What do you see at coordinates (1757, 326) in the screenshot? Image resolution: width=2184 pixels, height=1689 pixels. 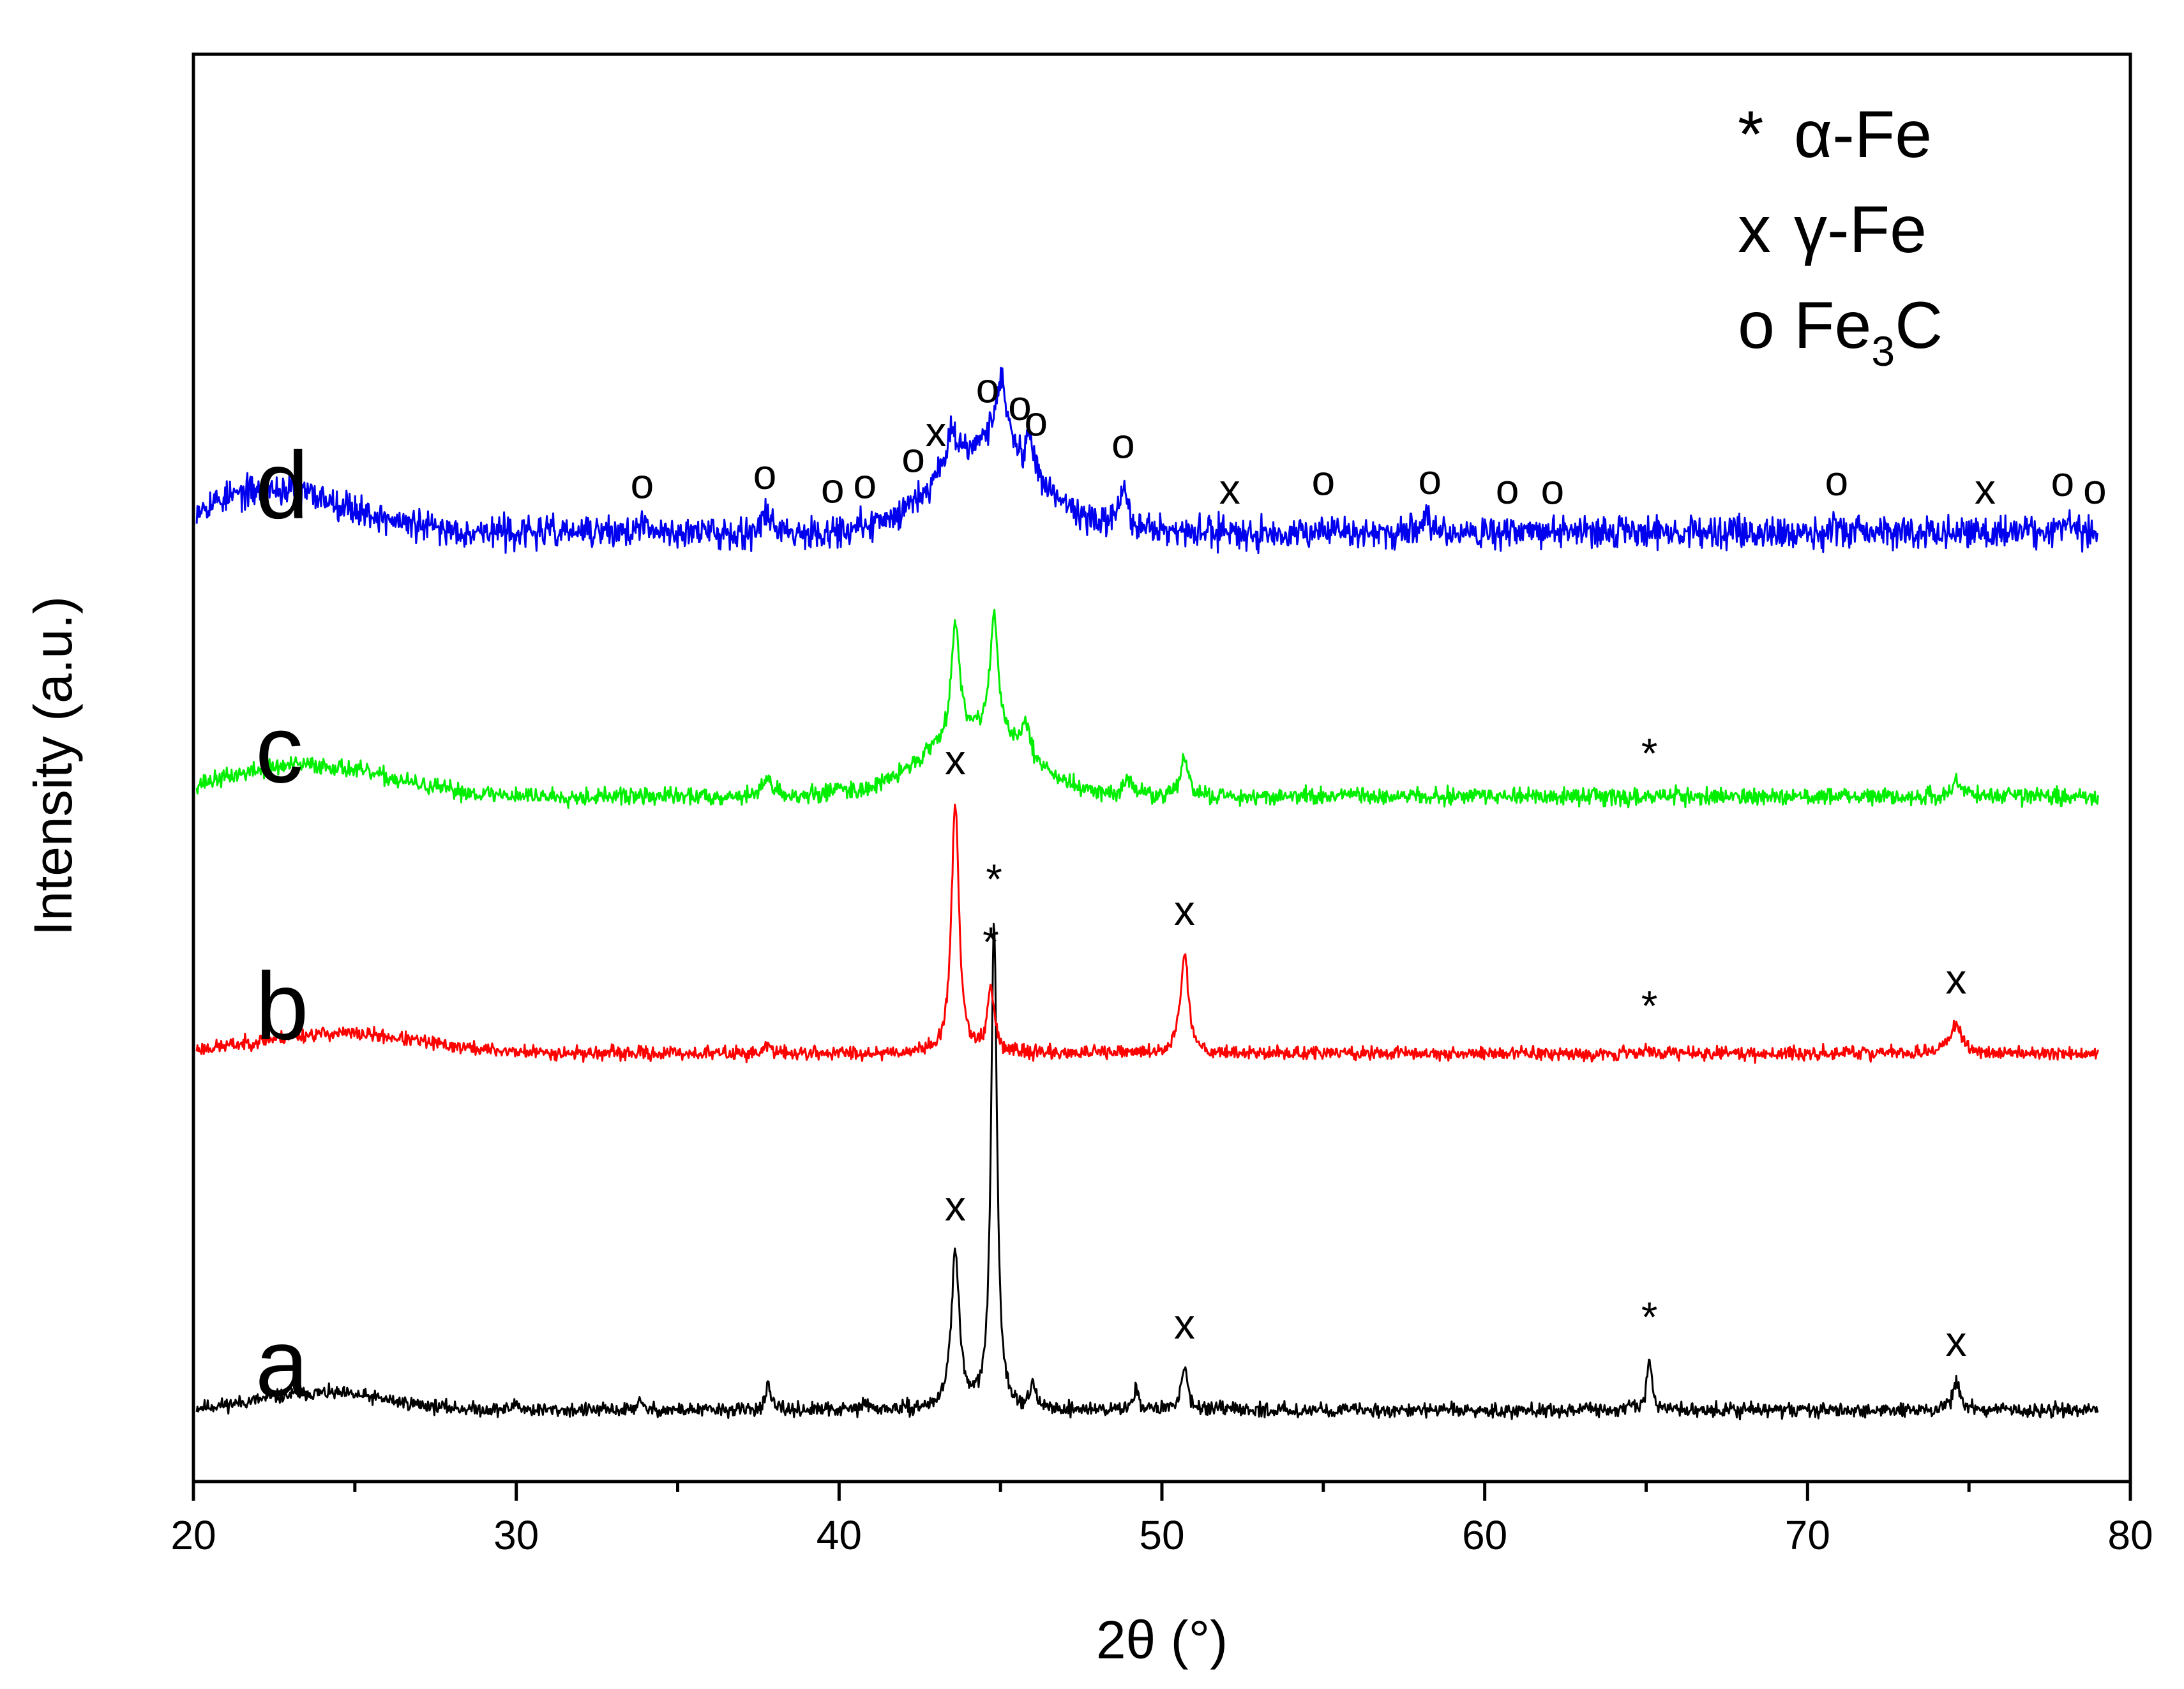 I see `legend-symbol-fe3c: o` at bounding box center [1757, 326].